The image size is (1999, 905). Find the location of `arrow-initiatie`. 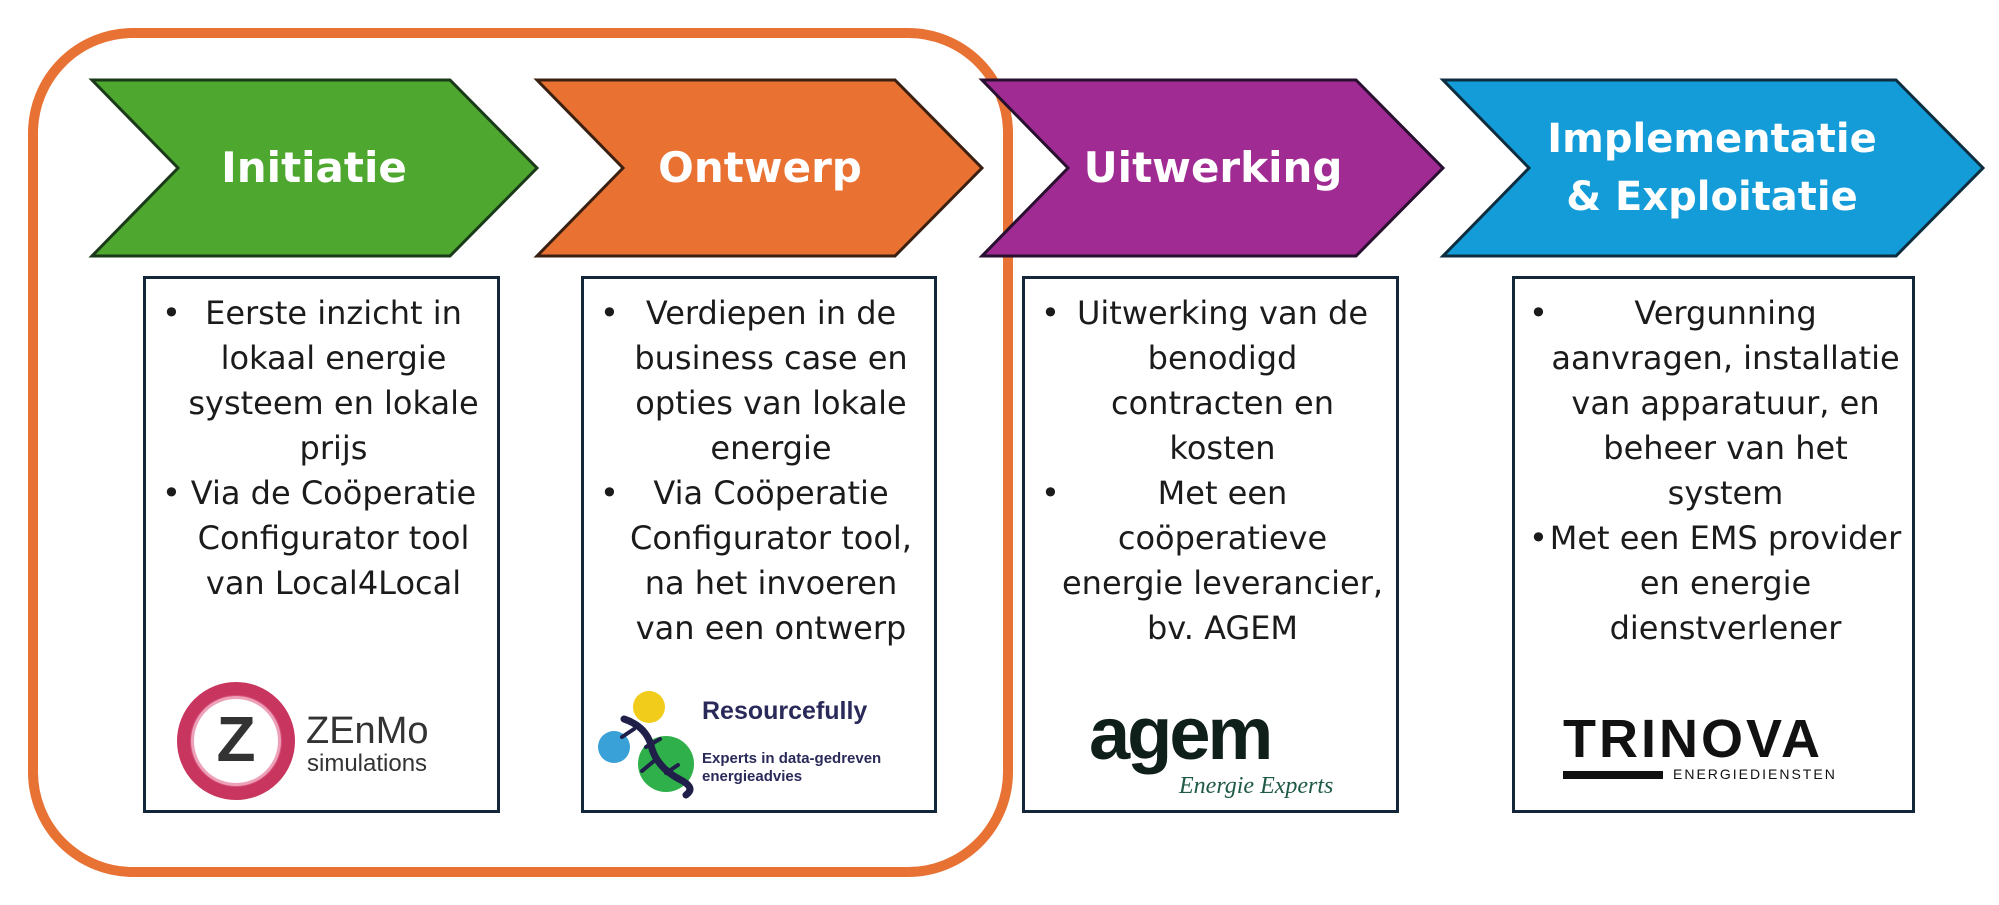

arrow-initiatie is located at coordinates (314, 168).